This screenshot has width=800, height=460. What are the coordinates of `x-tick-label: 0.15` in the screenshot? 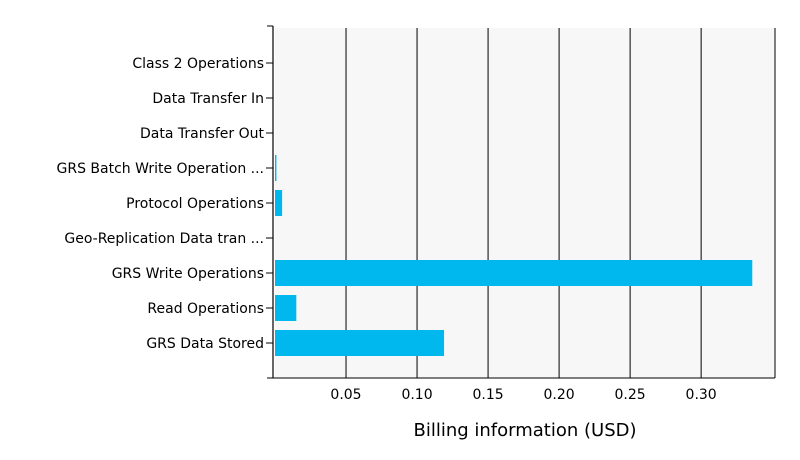 It's located at (487, 395).